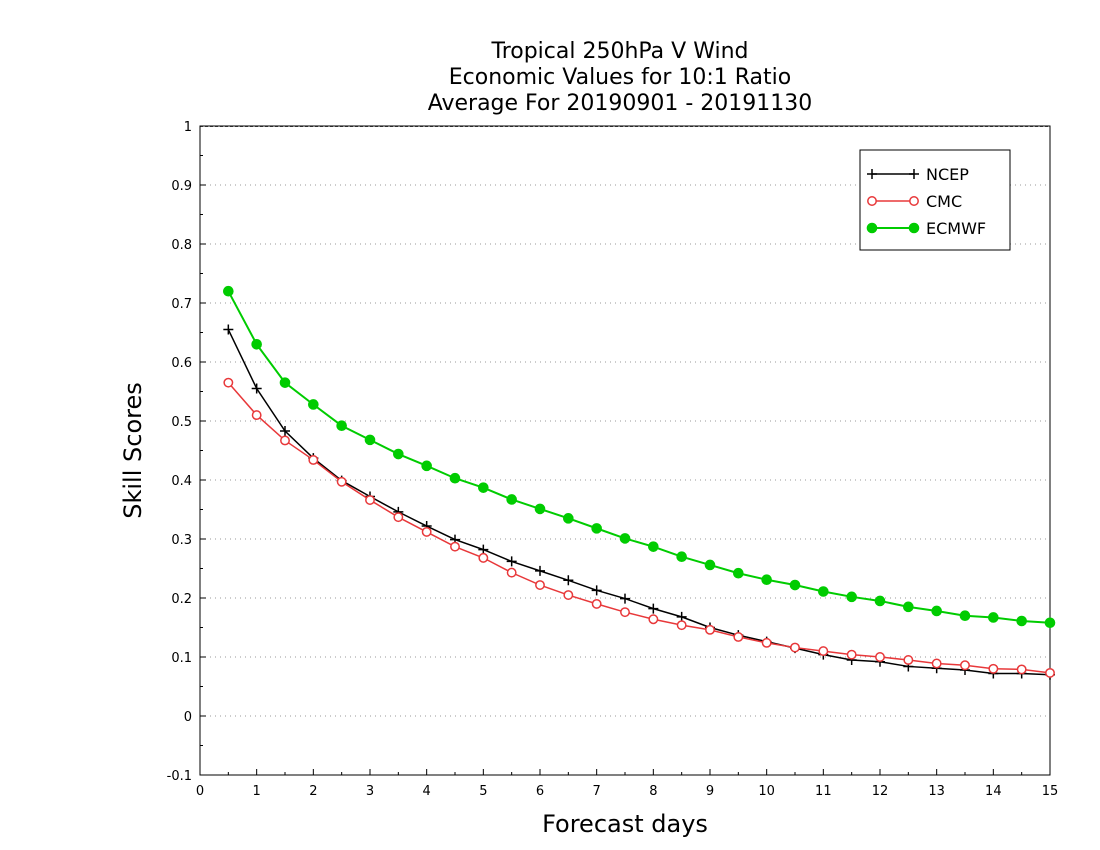 The image size is (1100, 850). I want to click on x-tick-label: 15, so click(1050, 791).